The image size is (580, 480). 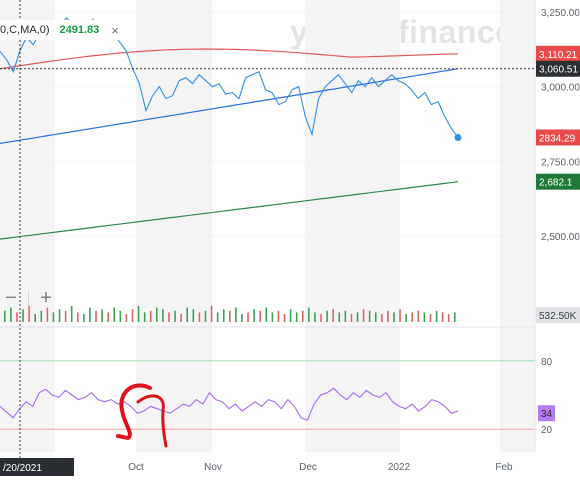 I want to click on y-tick-label: 3,250.00, so click(x=560, y=13).